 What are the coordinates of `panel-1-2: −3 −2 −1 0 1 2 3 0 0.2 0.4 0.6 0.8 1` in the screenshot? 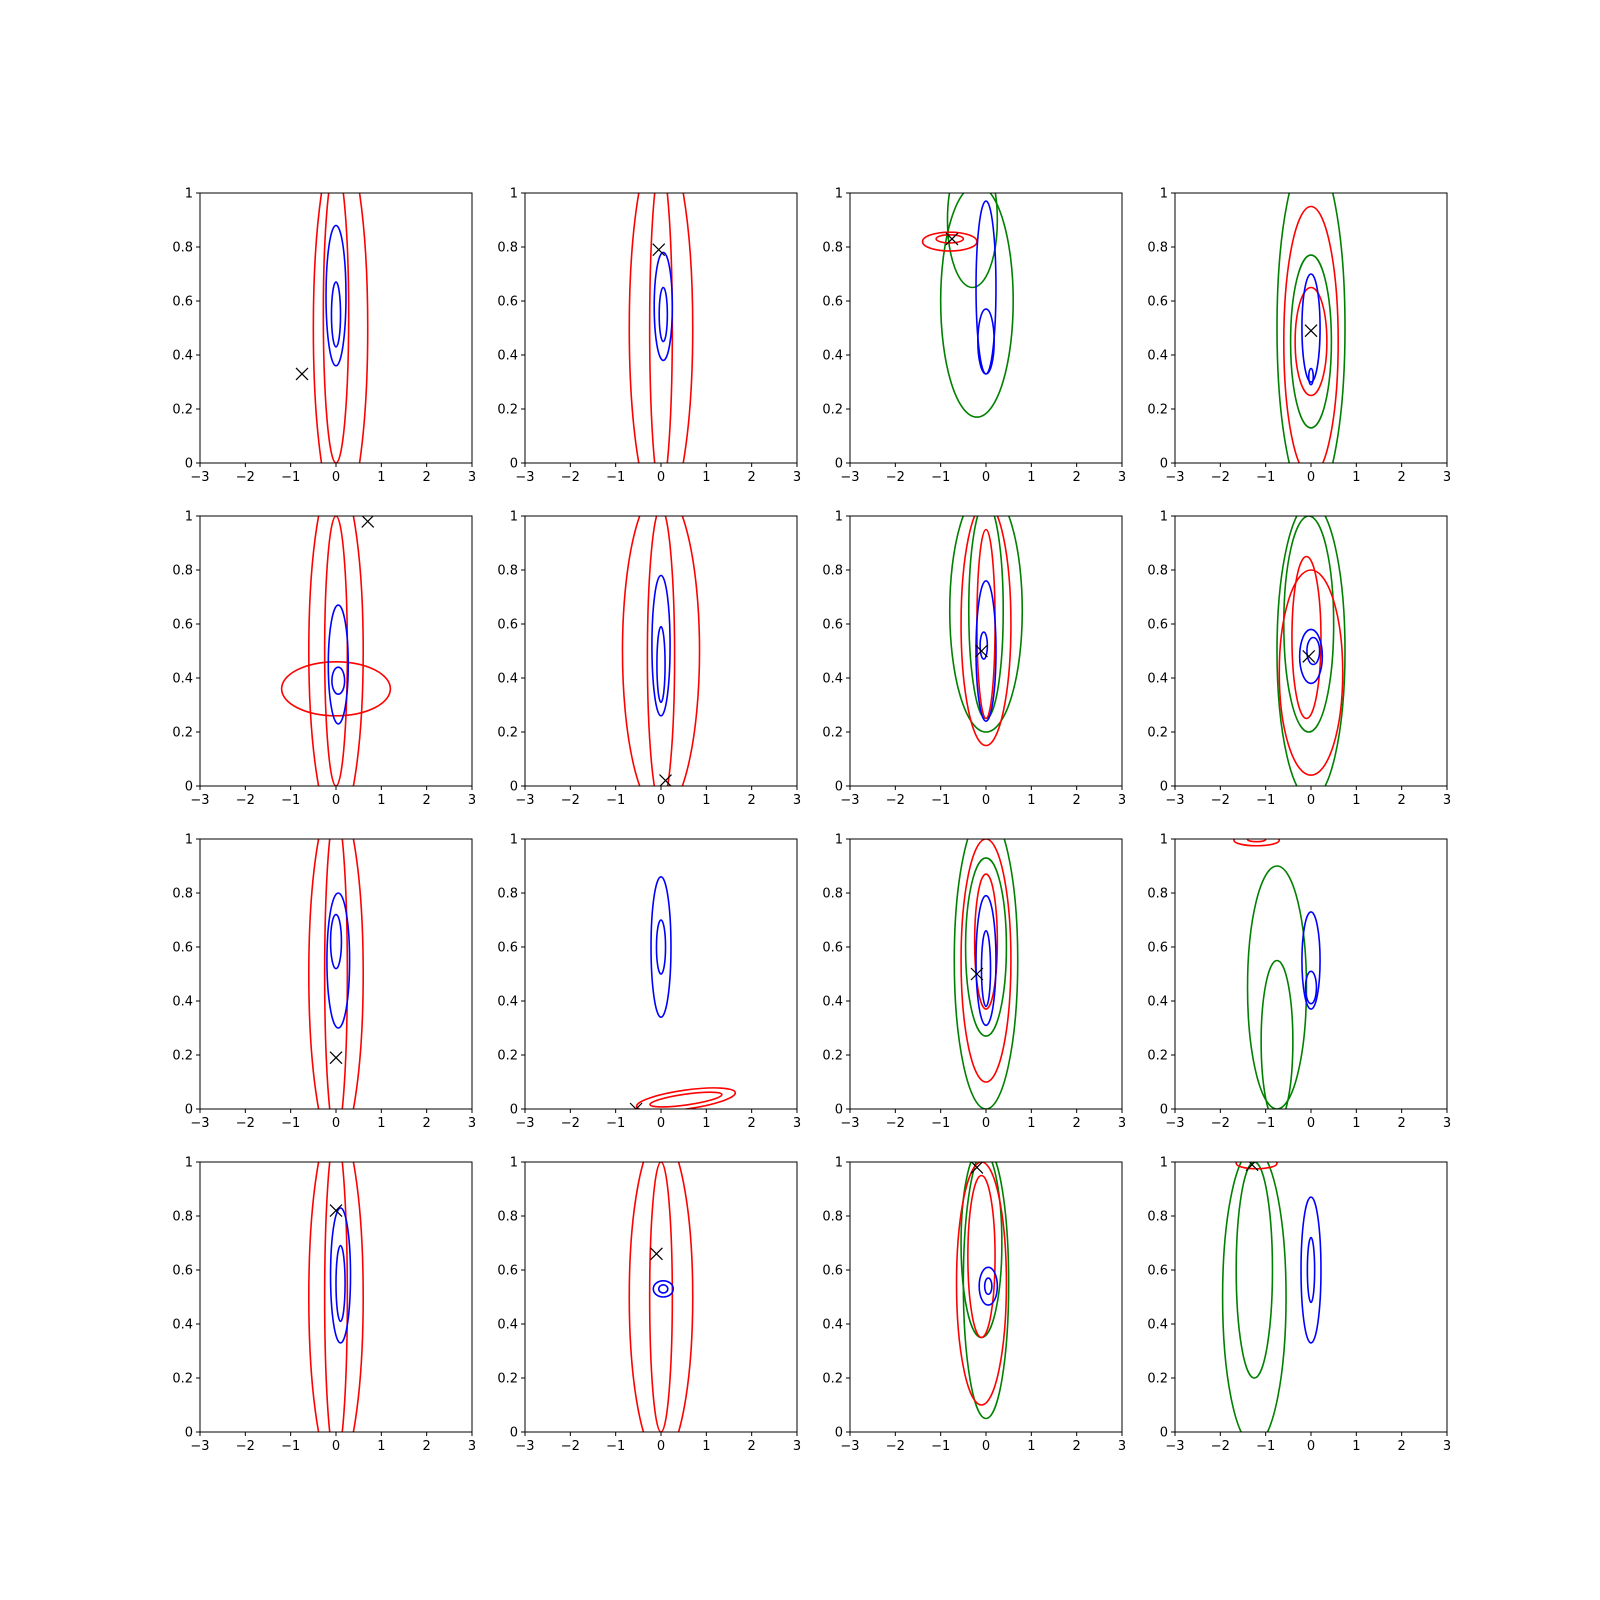 It's located at (974, 659).